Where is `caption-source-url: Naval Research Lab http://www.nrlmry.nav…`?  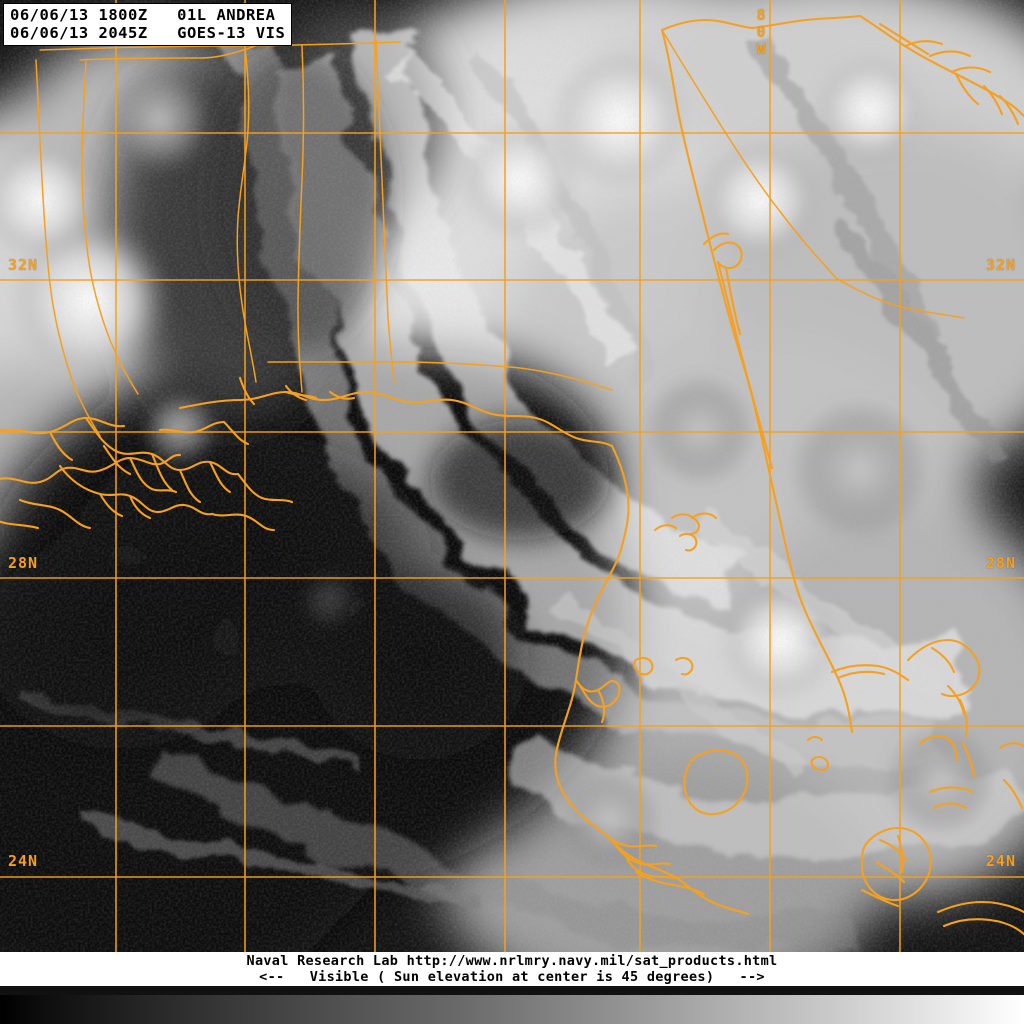
caption-source-url: Naval Research Lab http://www.nrlmry.nav… is located at coordinates (512, 961).